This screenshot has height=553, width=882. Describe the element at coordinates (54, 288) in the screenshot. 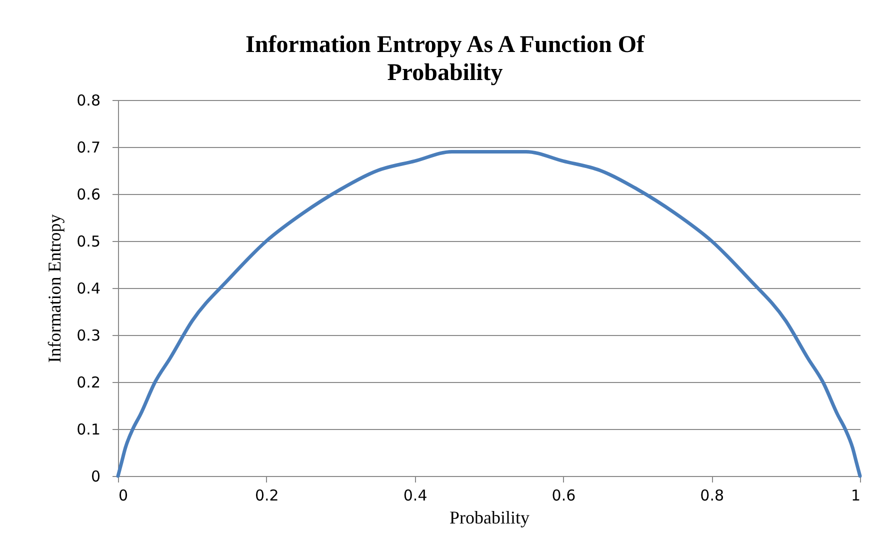

I see `y-axis-title: Information Entropy` at that location.